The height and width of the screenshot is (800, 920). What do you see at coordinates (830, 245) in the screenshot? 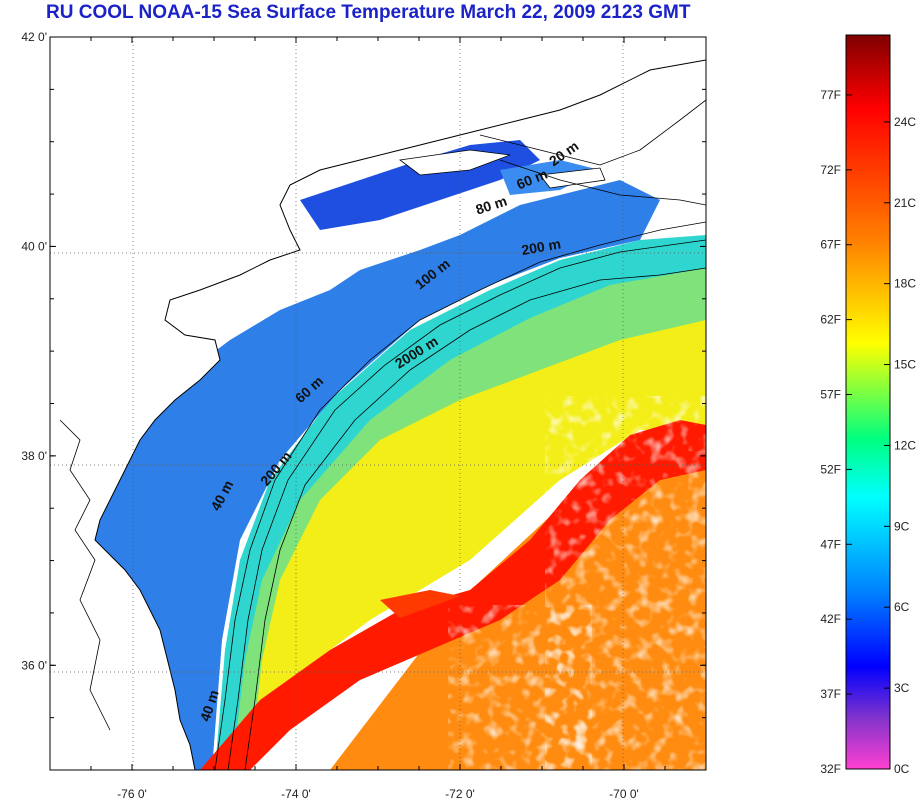
I see `colorbar-f-label: 67F` at bounding box center [830, 245].